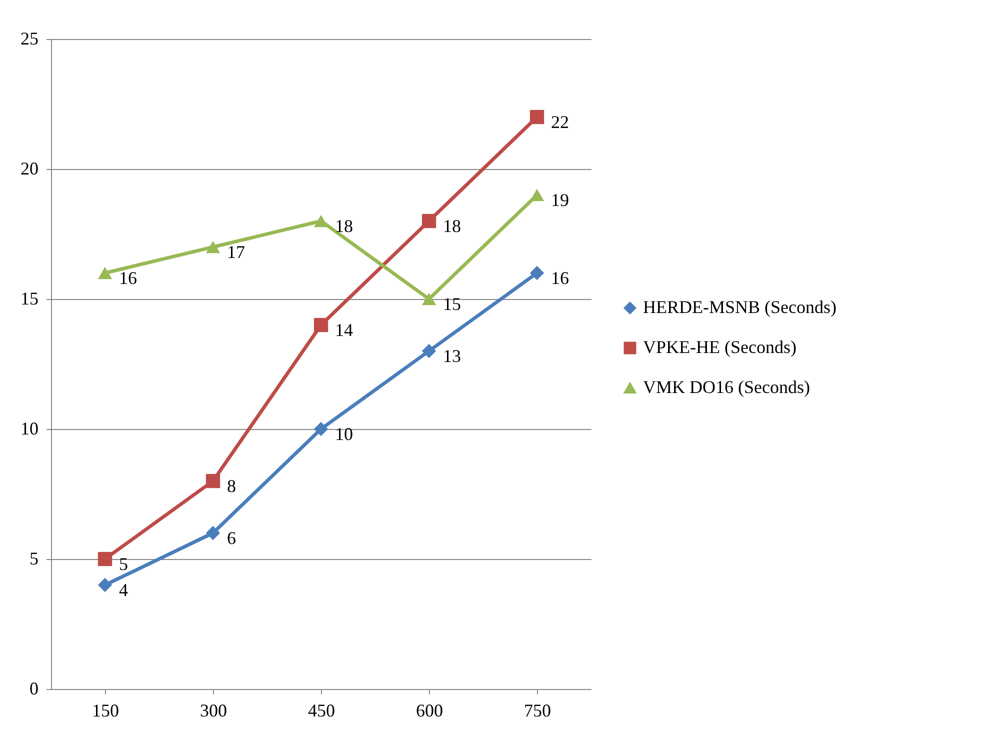 This screenshot has height=756, width=993. Describe the element at coordinates (344, 330) in the screenshot. I see `data-label: 14` at that location.